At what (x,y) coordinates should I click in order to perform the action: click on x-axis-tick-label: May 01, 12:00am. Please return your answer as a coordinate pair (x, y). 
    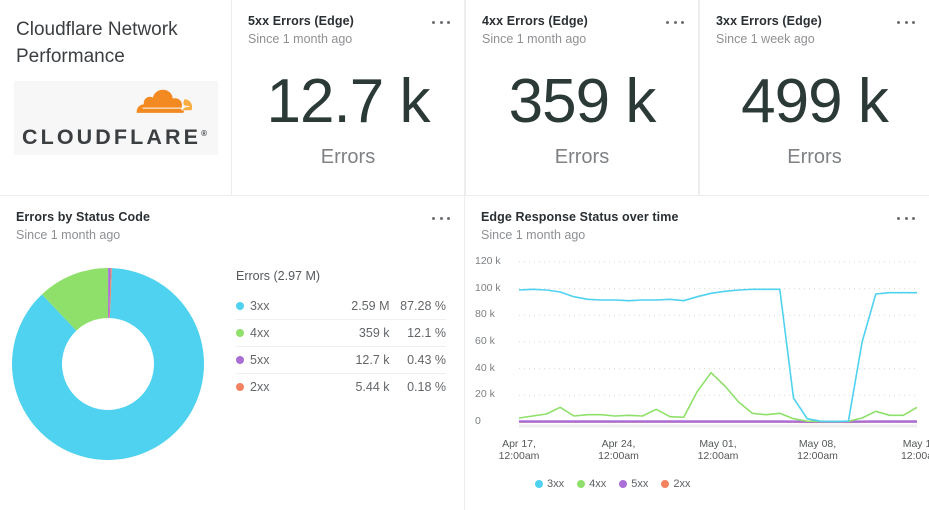
    Looking at the image, I should click on (718, 450).